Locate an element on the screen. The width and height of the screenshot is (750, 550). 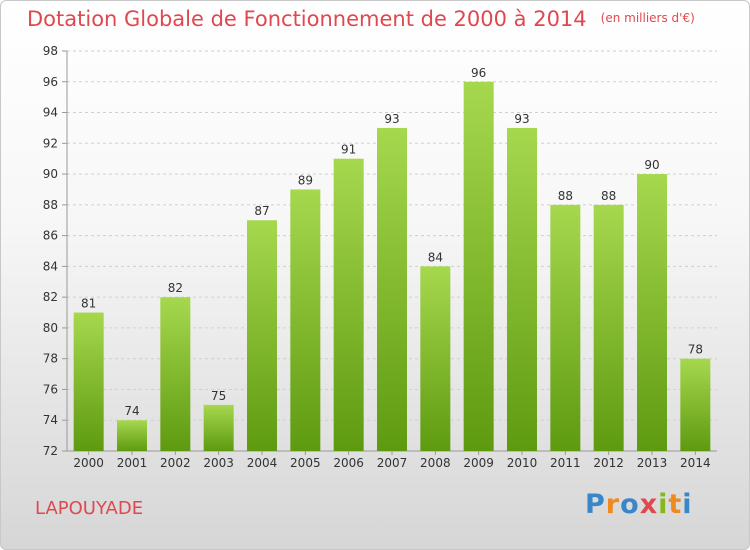
bar-2013 is located at coordinates (652, 313).